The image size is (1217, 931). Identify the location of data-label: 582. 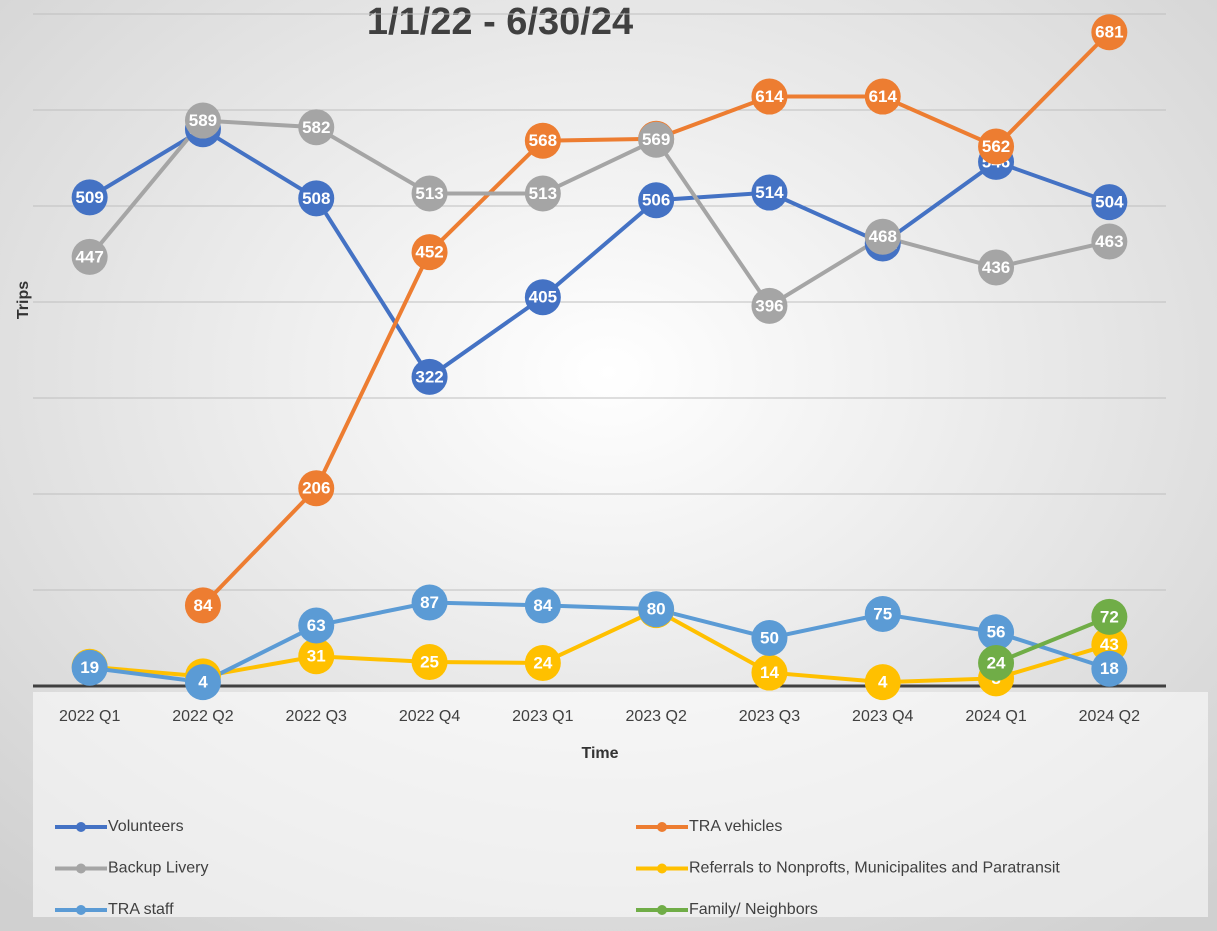
(316, 127).